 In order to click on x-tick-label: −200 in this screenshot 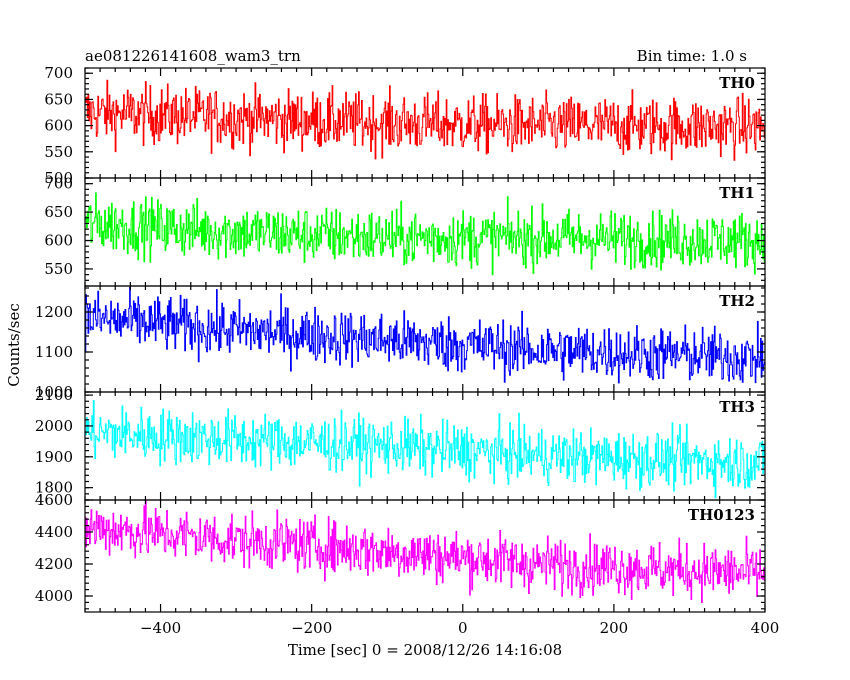, I will do `click(311, 628)`.